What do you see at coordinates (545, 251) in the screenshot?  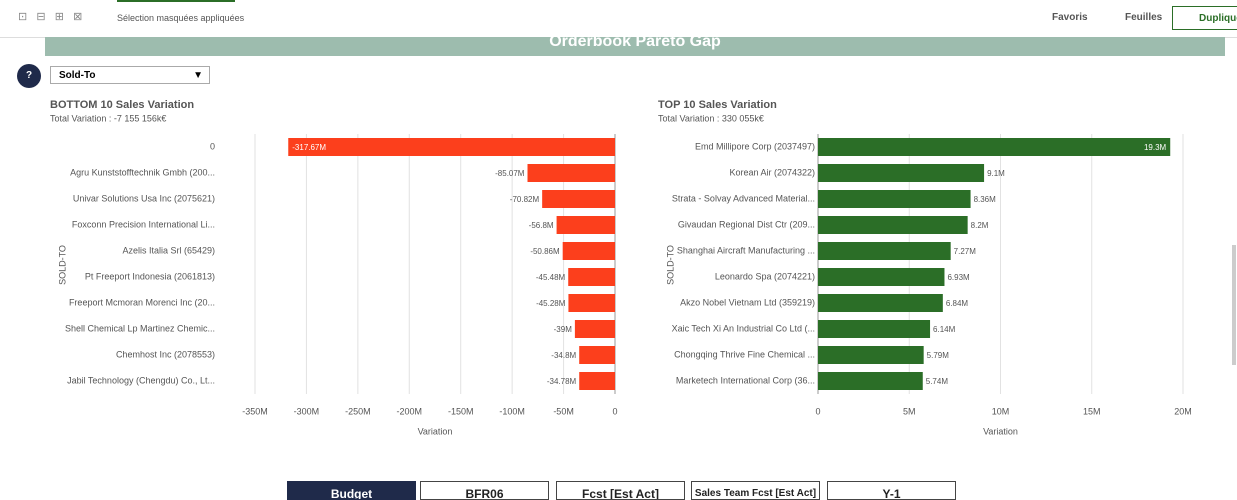 I see `value-label: -50.86M` at bounding box center [545, 251].